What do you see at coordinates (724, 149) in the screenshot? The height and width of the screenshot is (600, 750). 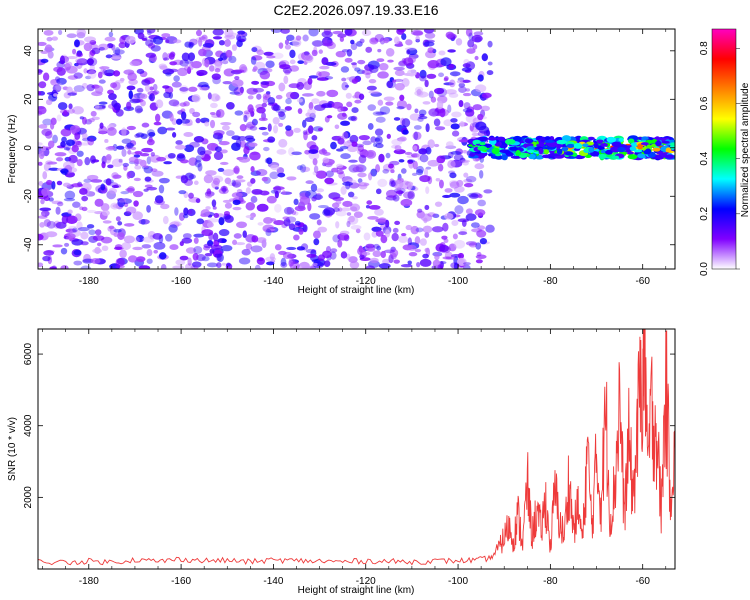 I see `colorbar-gradient` at bounding box center [724, 149].